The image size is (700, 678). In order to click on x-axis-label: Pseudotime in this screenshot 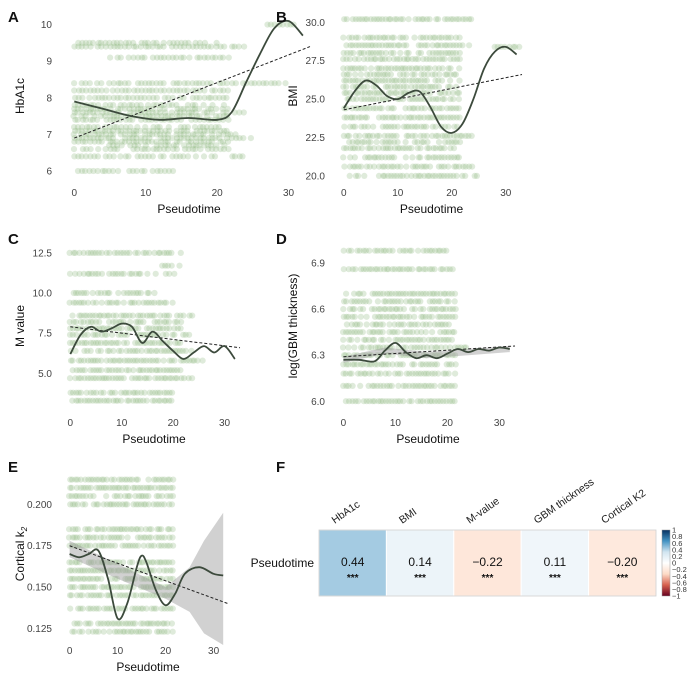, I will do `click(189, 209)`.